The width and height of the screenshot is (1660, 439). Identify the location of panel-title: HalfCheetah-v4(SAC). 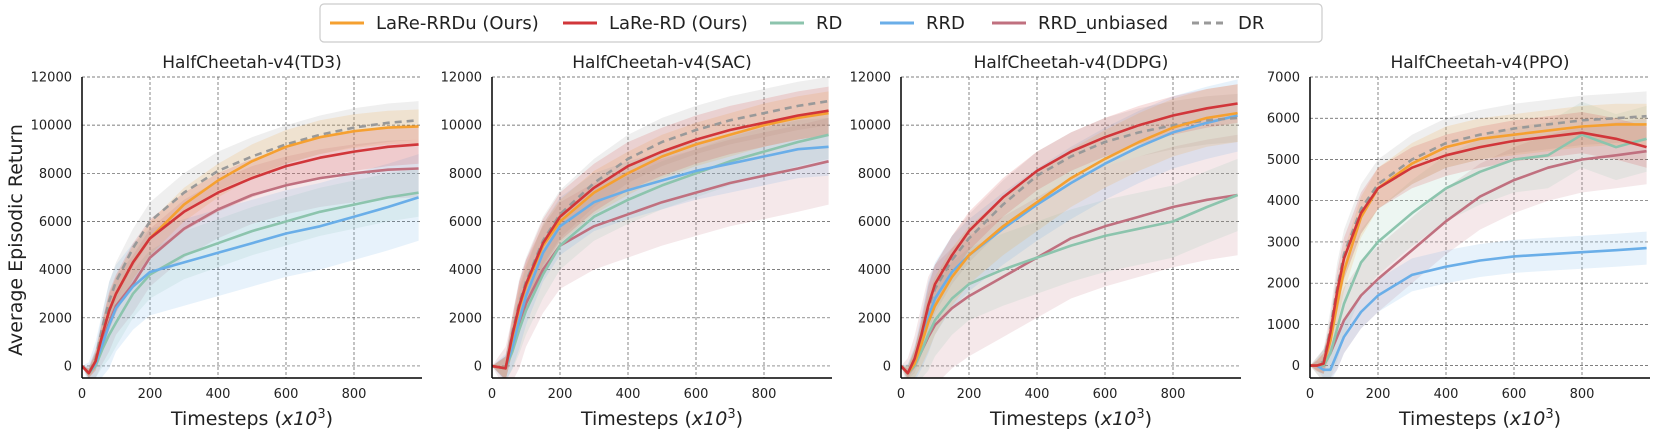
(661, 63).